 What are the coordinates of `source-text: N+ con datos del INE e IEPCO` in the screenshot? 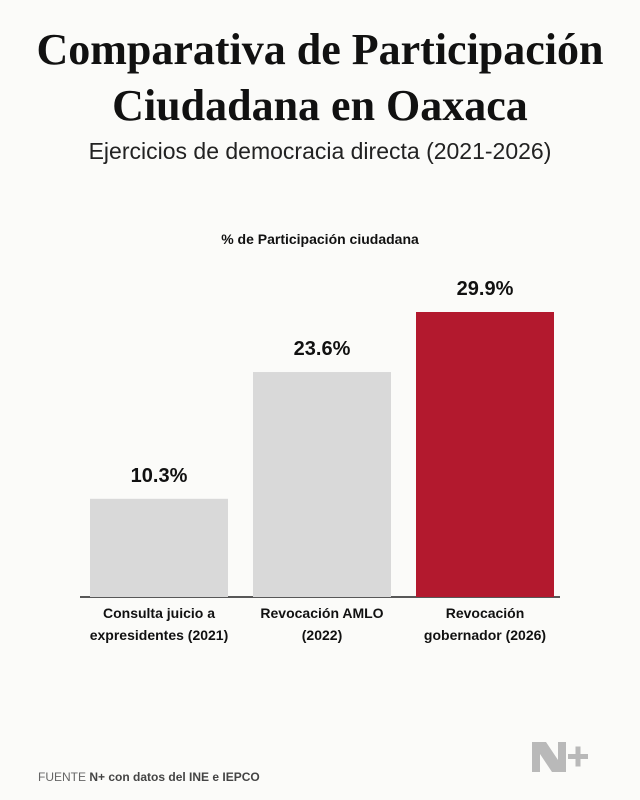 It's located at (174, 777).